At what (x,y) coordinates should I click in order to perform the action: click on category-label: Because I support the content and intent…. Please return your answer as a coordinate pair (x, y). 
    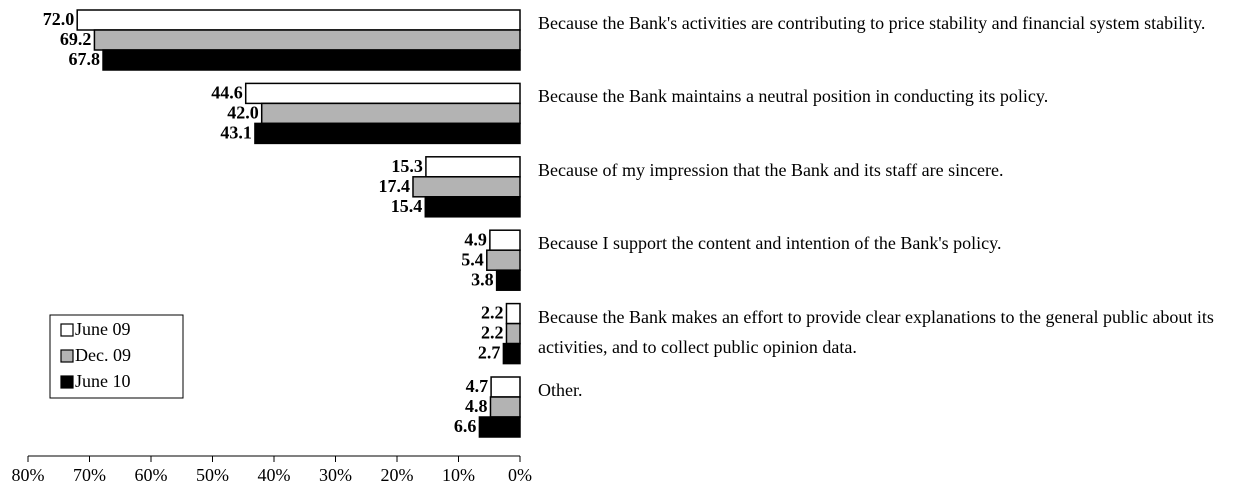
    Looking at the image, I should click on (770, 243).